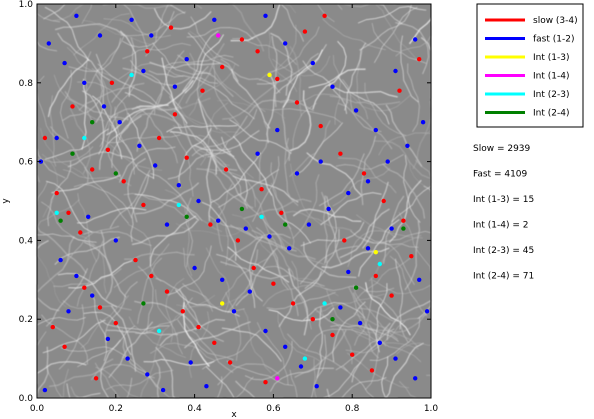 The width and height of the screenshot is (594, 419). What do you see at coordinates (352, 409) in the screenshot?
I see `x-tick-label: 0.8` at bounding box center [352, 409].